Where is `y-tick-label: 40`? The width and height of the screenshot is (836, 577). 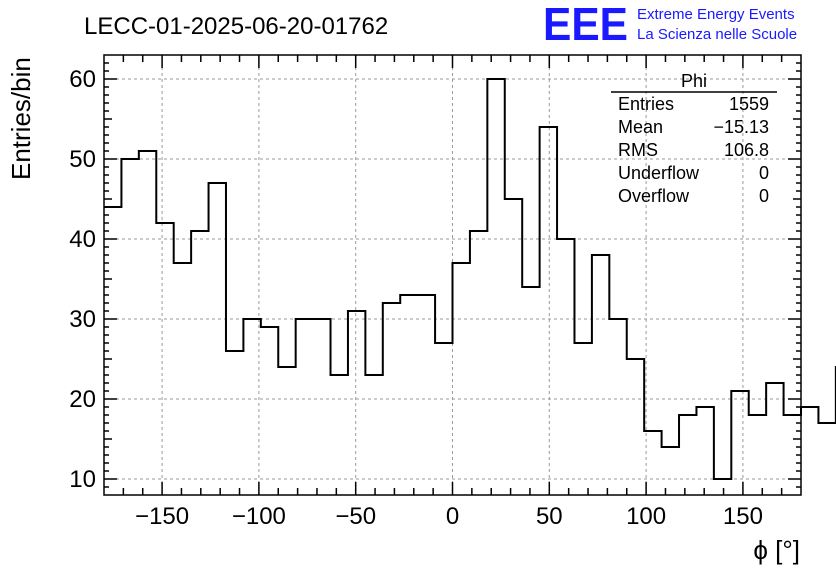 y-tick-label: 40 is located at coordinates (82, 239).